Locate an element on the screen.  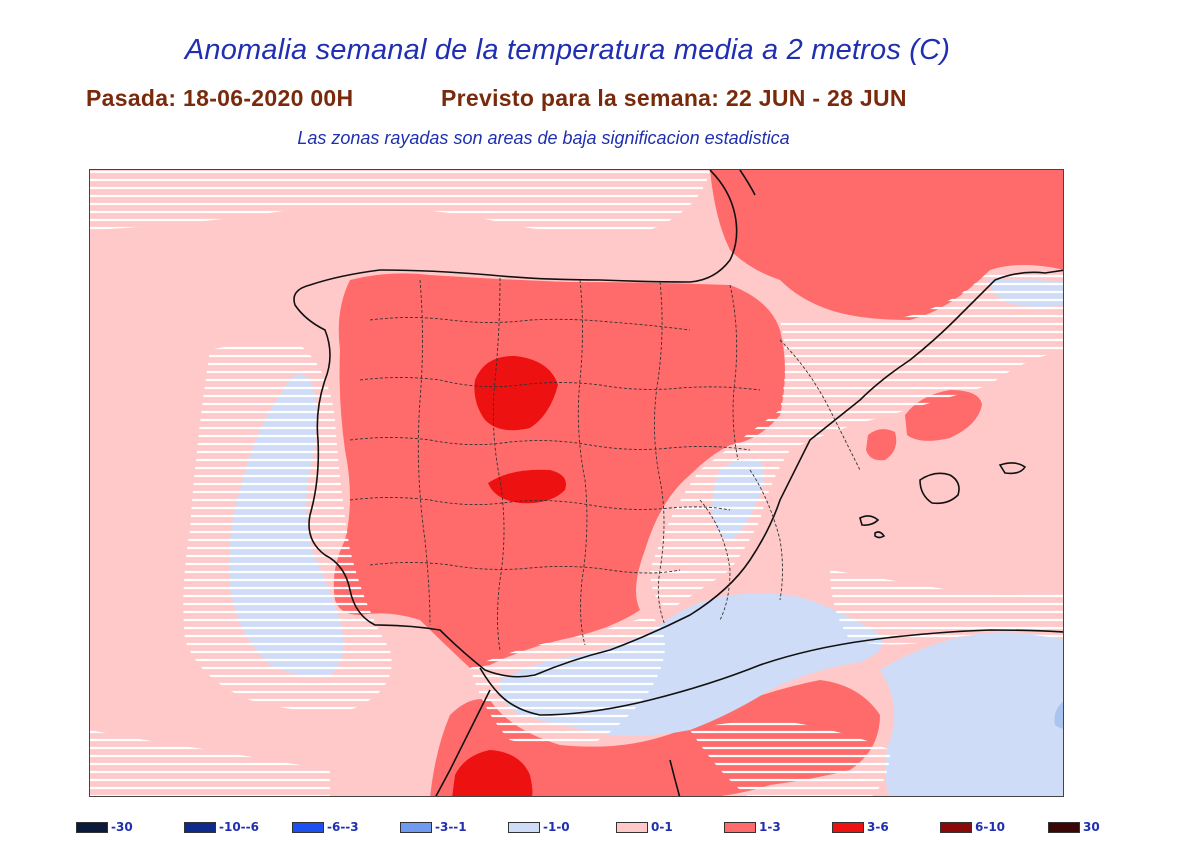
legend-item: -30 is located at coordinates (104, 827).